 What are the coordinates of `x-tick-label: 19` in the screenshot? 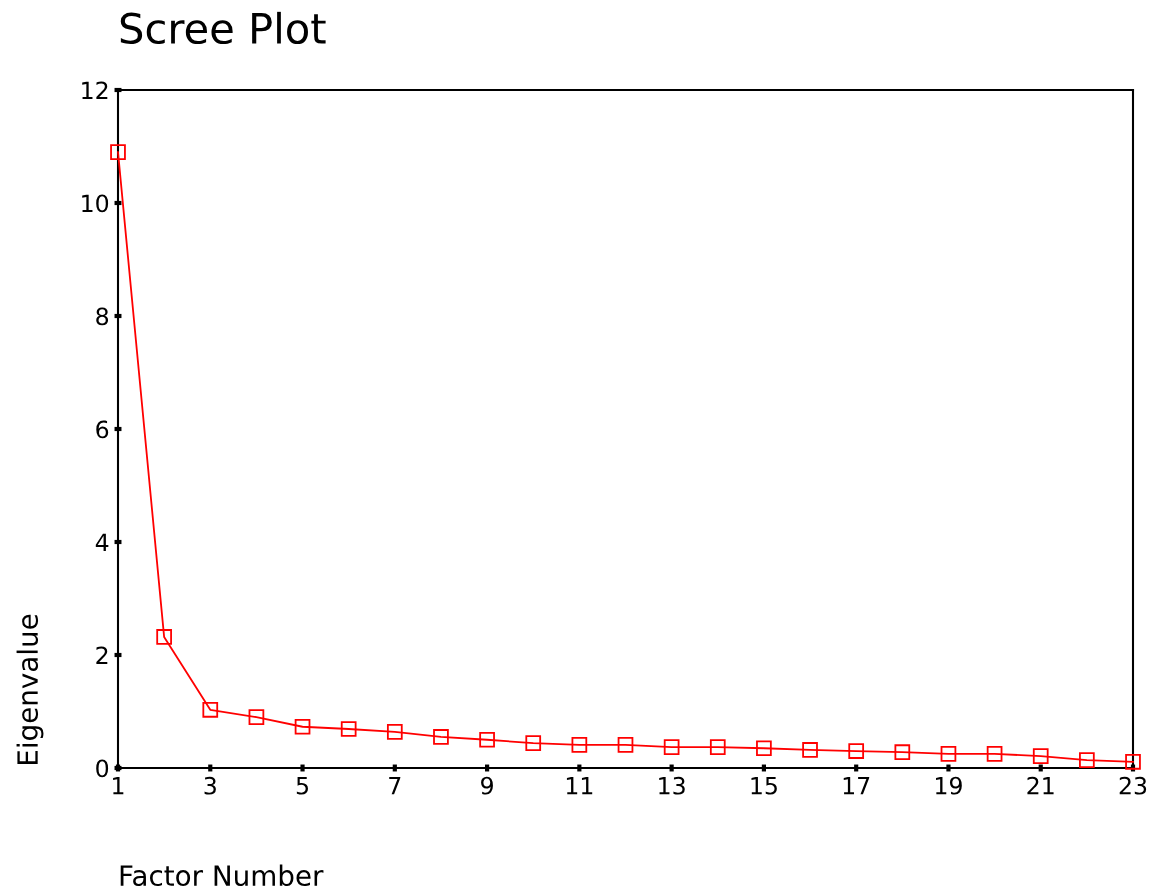 It's located at (949, 785).